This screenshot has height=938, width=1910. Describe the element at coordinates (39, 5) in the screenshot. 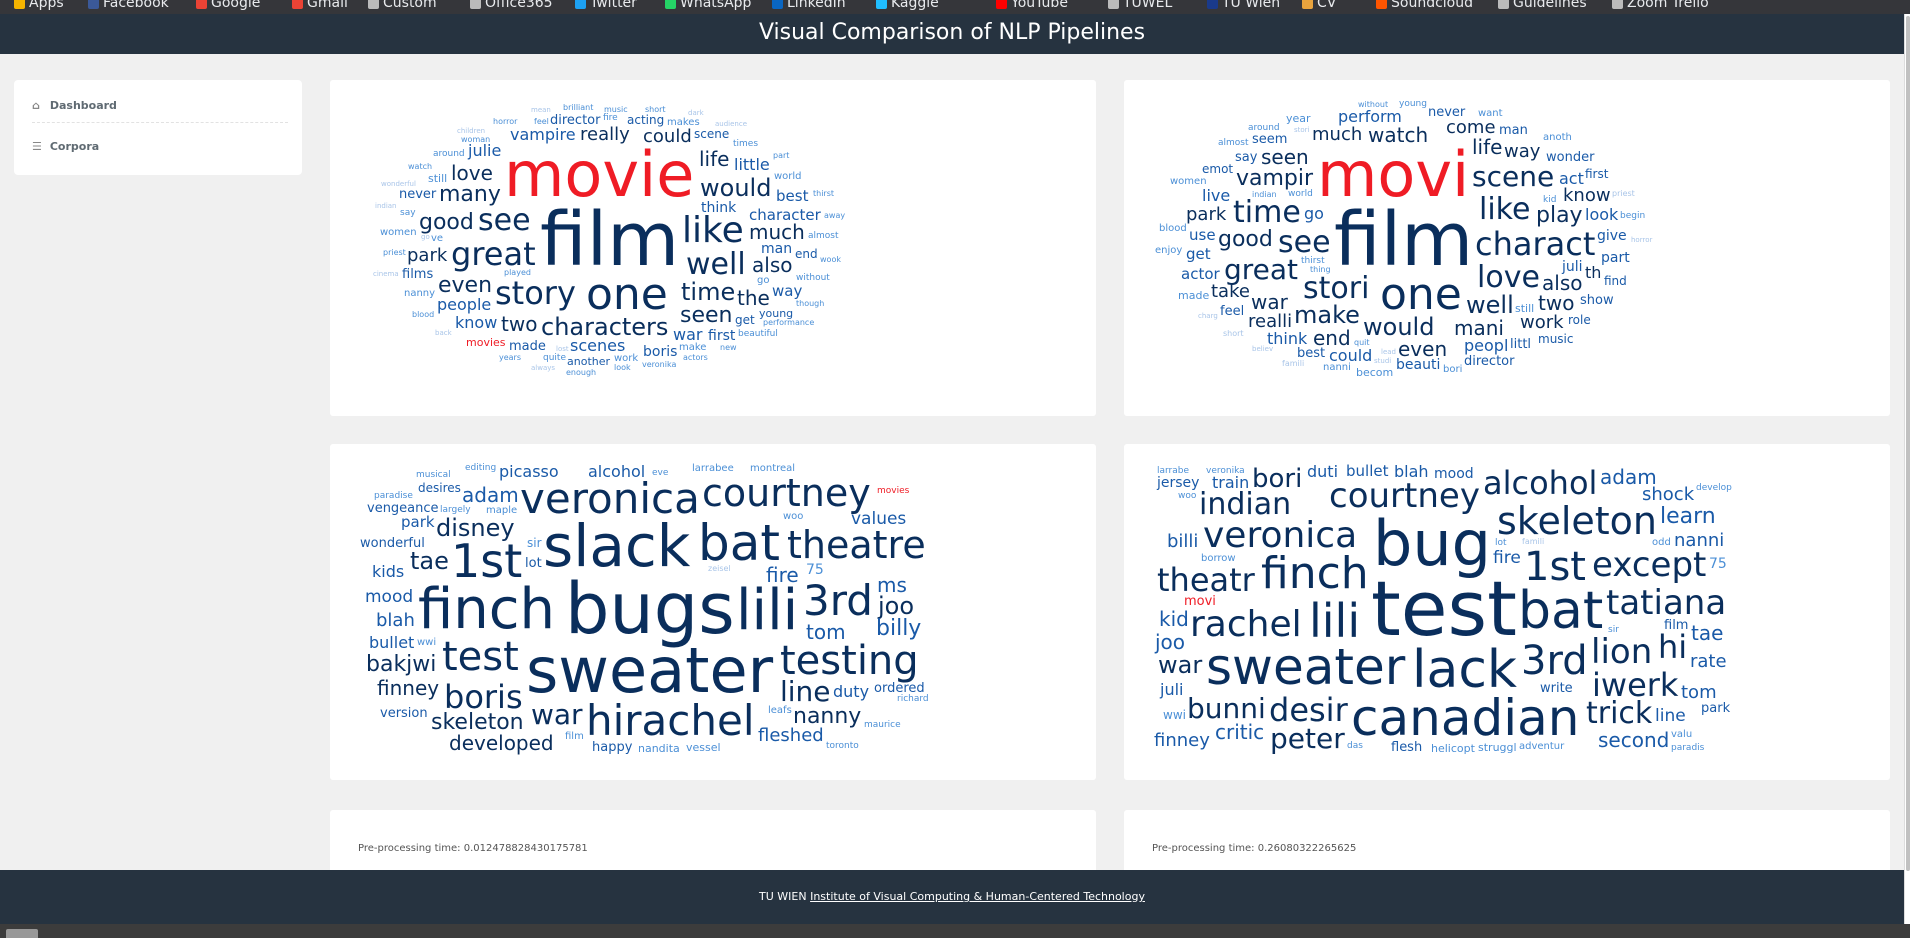

I see `bookmark-item: Apps` at that location.